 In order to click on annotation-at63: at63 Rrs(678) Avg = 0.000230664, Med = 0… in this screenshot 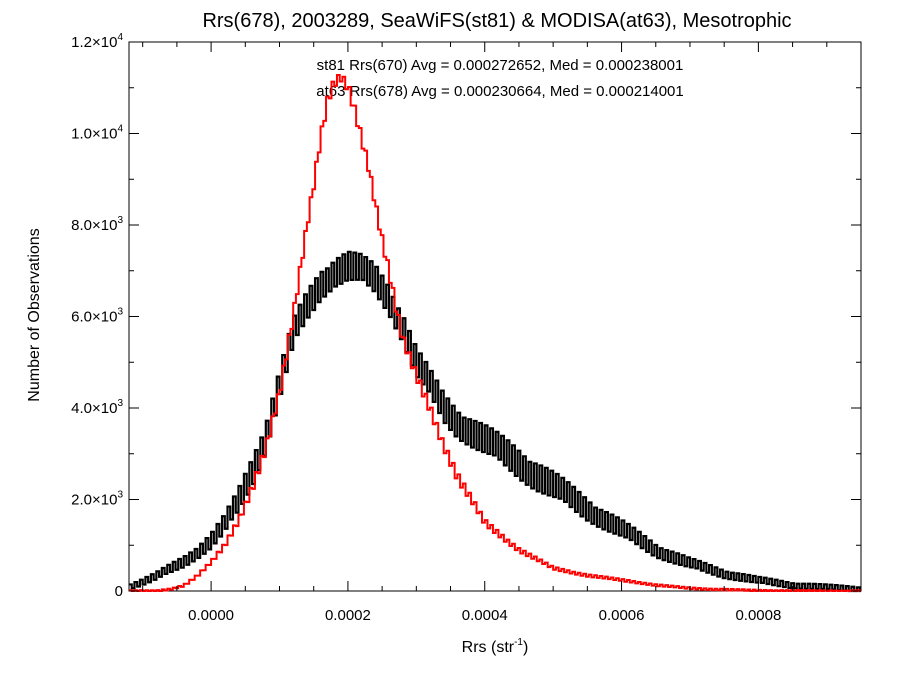, I will do `click(500, 91)`.